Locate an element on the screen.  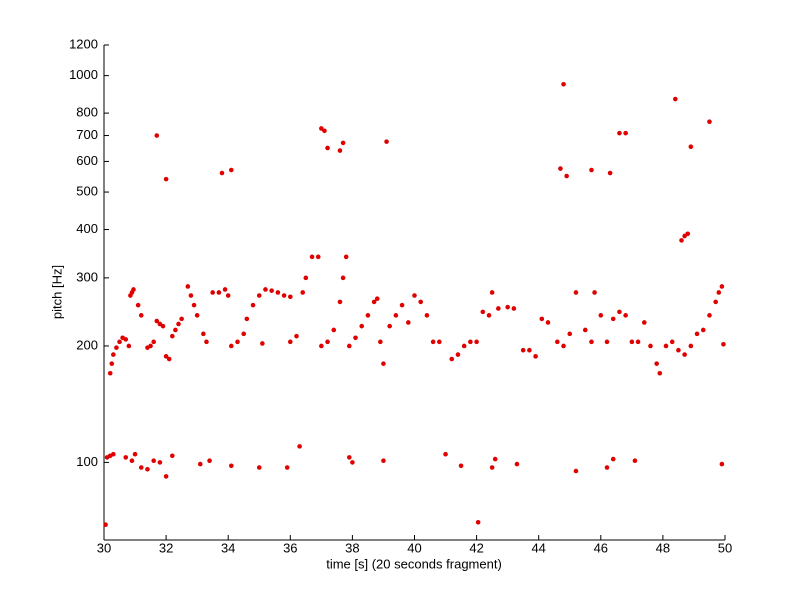
x-tick-label: 40 is located at coordinates (414, 547).